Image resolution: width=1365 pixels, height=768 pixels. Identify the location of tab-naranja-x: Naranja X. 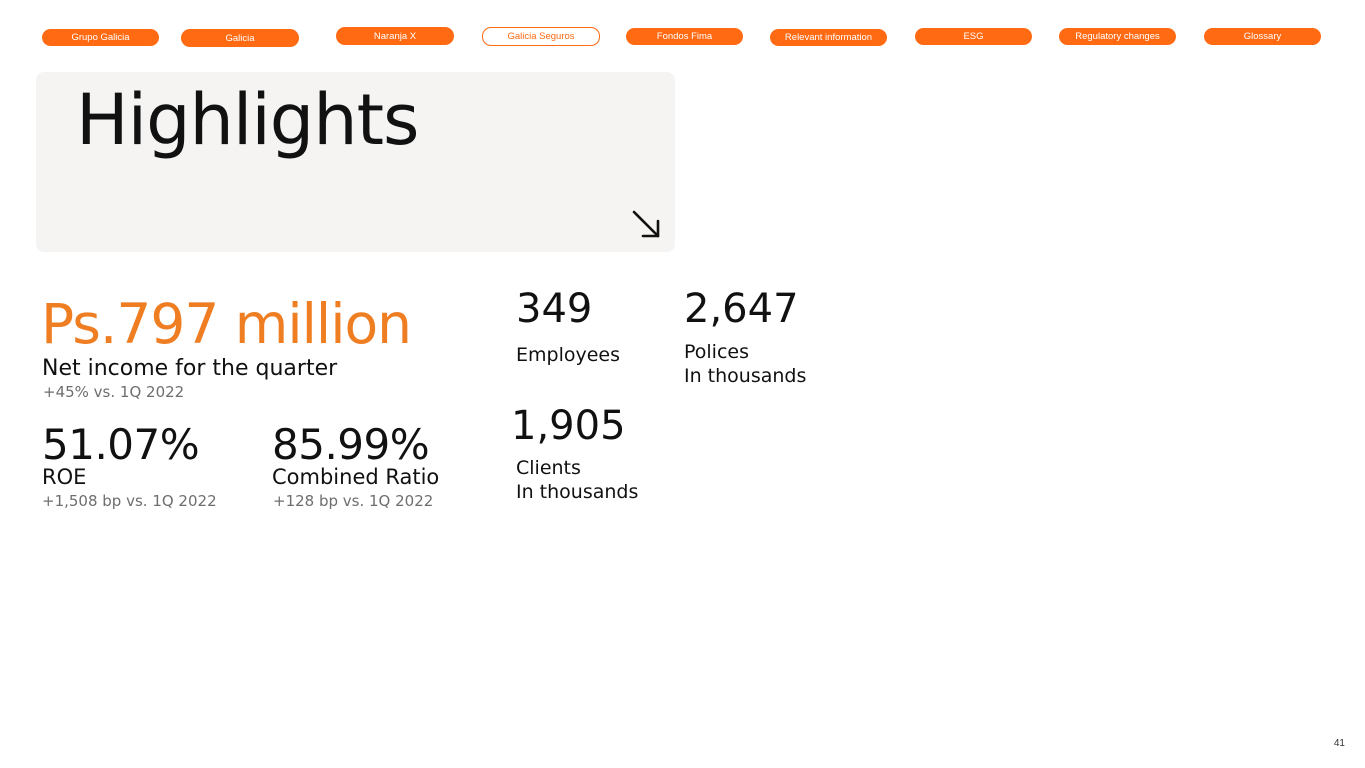
(395, 36).